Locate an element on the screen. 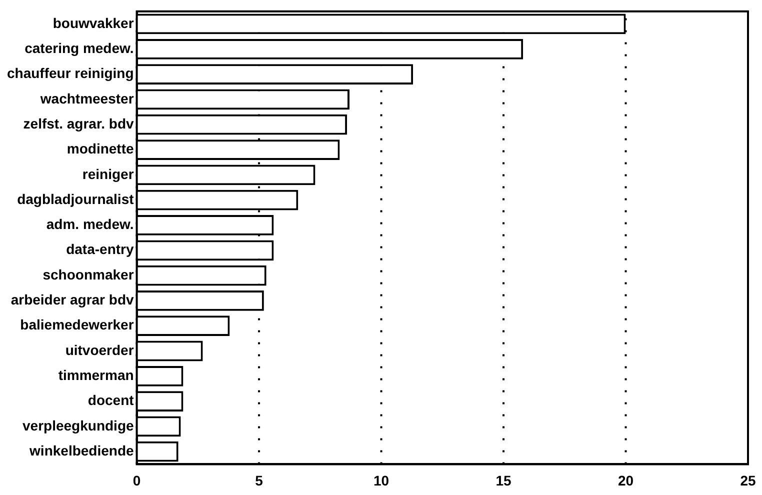 Image resolution: width=762 pixels, height=495 pixels. x-tick-label: 25 is located at coordinates (748, 480).